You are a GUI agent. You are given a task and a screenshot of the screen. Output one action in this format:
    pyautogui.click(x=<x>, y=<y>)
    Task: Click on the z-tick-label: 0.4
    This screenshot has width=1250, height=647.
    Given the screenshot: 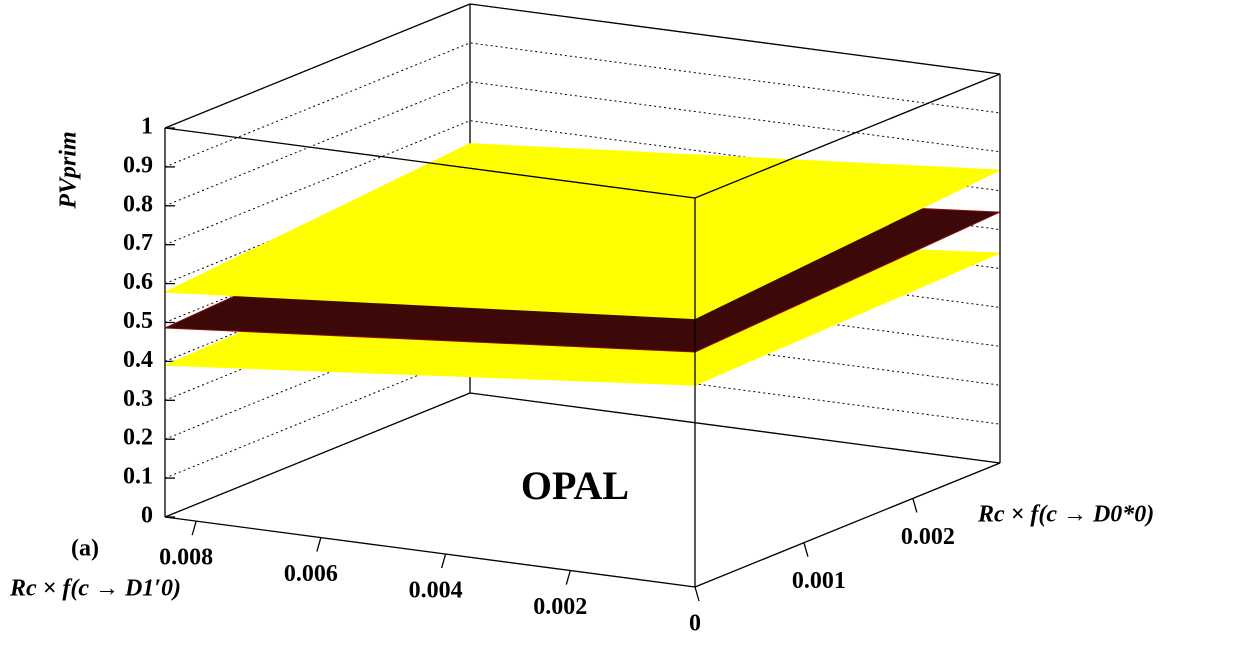 What is the action you would take?
    pyautogui.click(x=138, y=360)
    